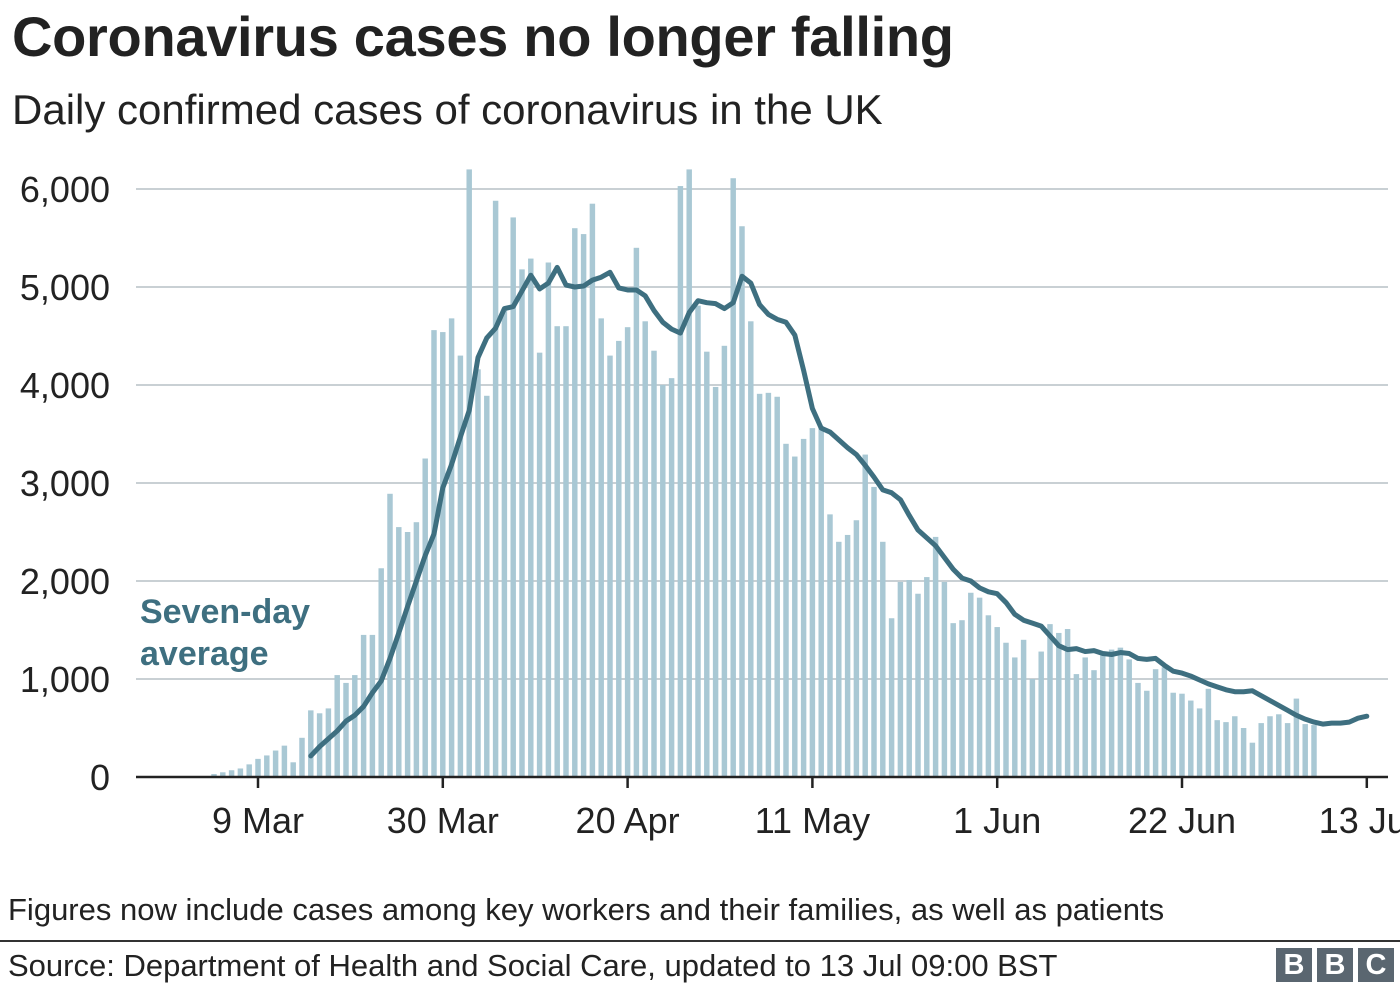  What do you see at coordinates (483, 36) in the screenshot?
I see `chart-title: Coronavirus cases no longer falling` at bounding box center [483, 36].